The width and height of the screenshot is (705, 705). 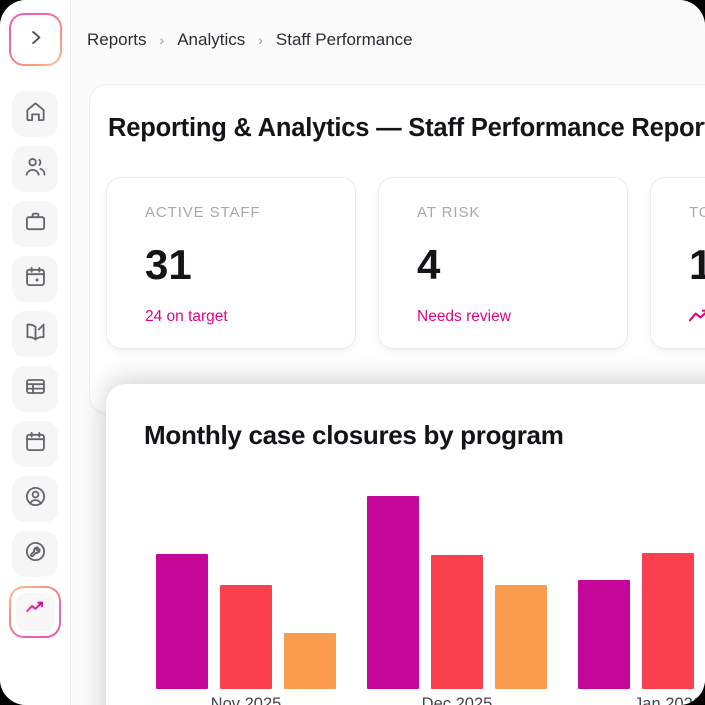 I want to click on users-icon, so click(x=35, y=169).